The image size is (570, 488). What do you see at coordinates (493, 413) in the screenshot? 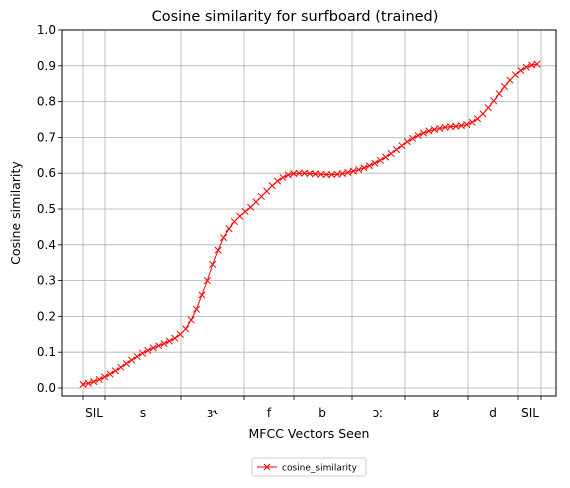
I see `x-tick-label: d` at bounding box center [493, 413].